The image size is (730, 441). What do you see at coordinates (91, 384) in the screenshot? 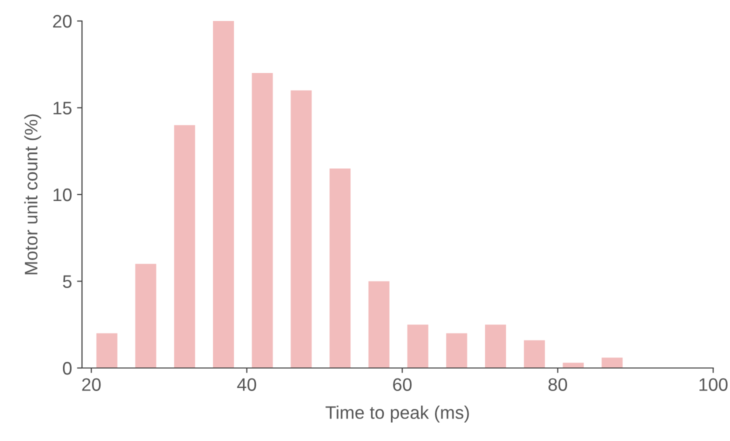
I see `x-tick-label: 20` at bounding box center [91, 384].